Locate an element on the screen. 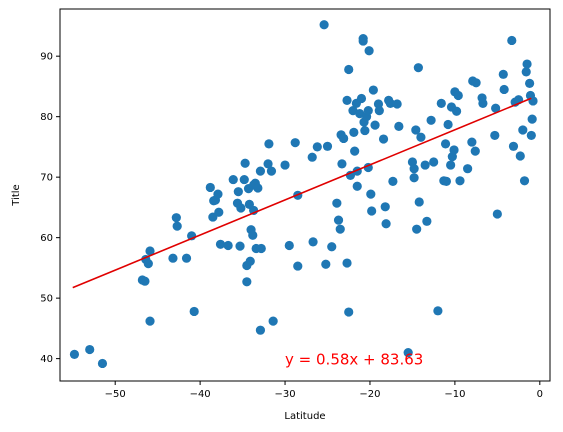 Image resolution: width=563 pixels, height=432 pixels. y-tick-label: 40 is located at coordinates (46, 359).